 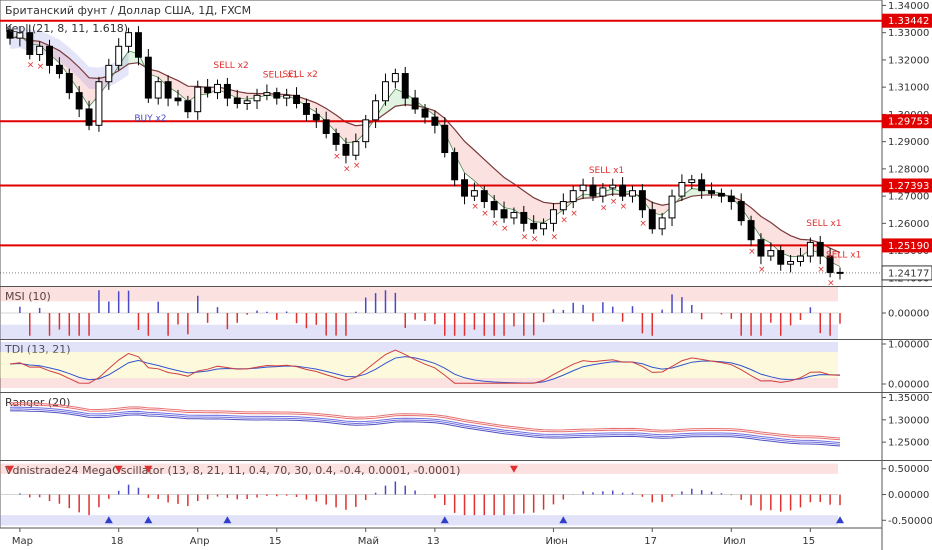 What do you see at coordinates (419, 331) in the screenshot?
I see `msi-lower-zone` at bounding box center [419, 331].